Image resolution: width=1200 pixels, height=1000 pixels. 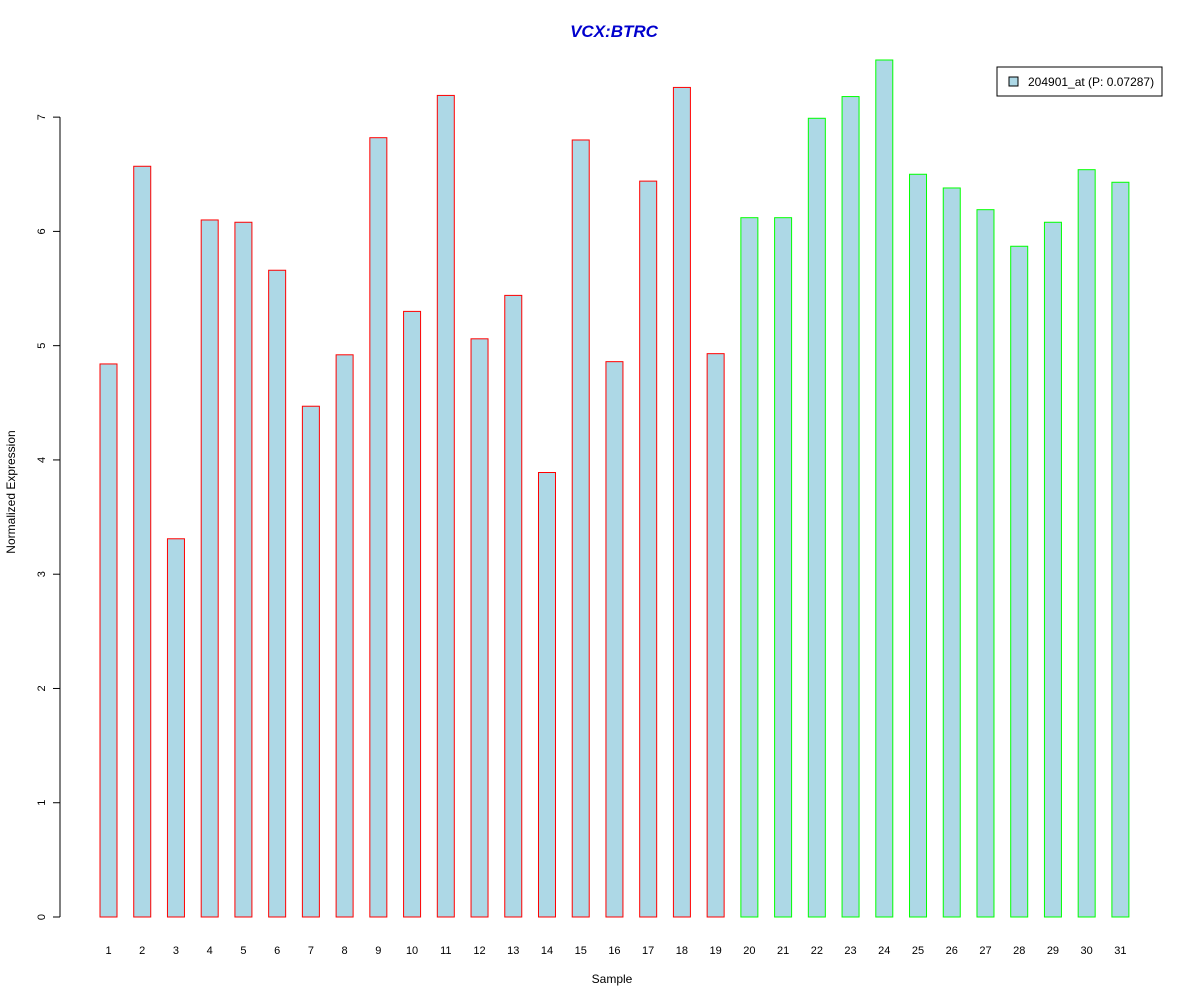 I want to click on legend: 204901_at (P: 0.07287), so click(x=1079, y=81).